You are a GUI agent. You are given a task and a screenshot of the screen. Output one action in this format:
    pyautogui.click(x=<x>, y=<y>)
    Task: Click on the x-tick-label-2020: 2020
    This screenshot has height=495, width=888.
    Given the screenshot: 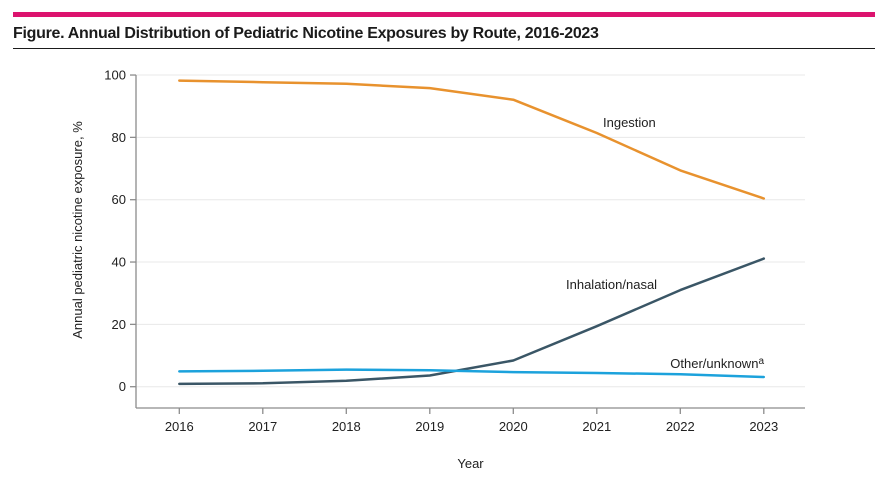 What is the action you would take?
    pyautogui.click(x=513, y=426)
    